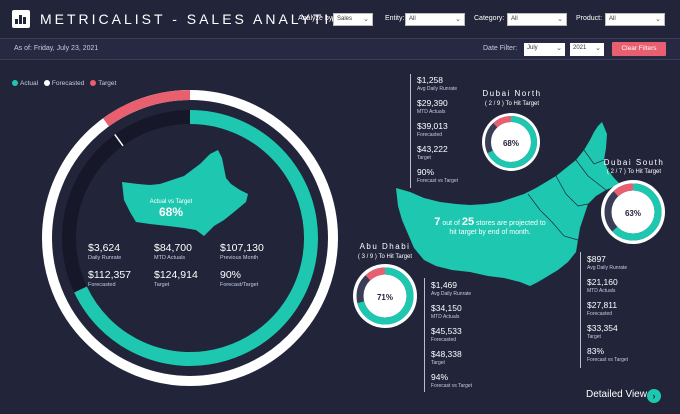  Describe the element at coordinates (544, 49) in the screenshot. I see `month-select: July ⌄` at that location.